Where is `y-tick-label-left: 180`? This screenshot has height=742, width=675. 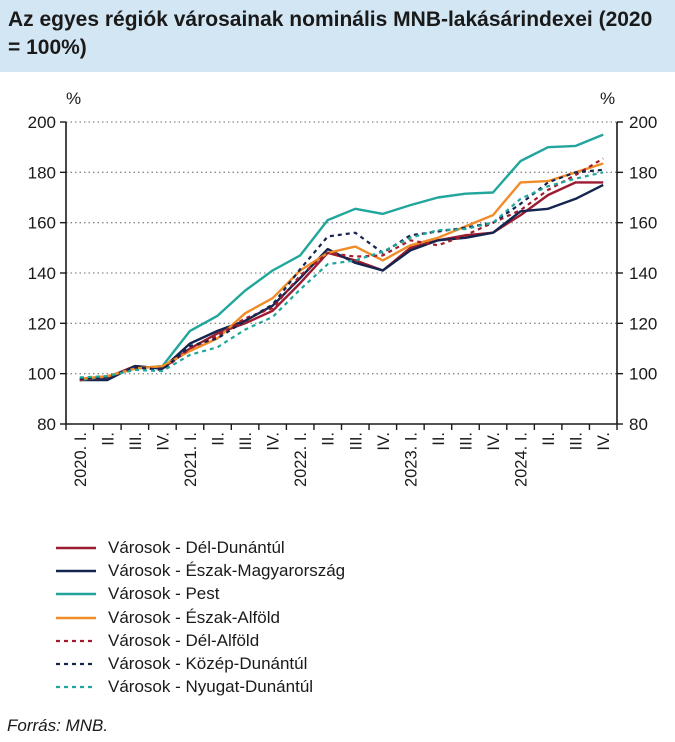 y-tick-label-left: 180 is located at coordinates (42, 172).